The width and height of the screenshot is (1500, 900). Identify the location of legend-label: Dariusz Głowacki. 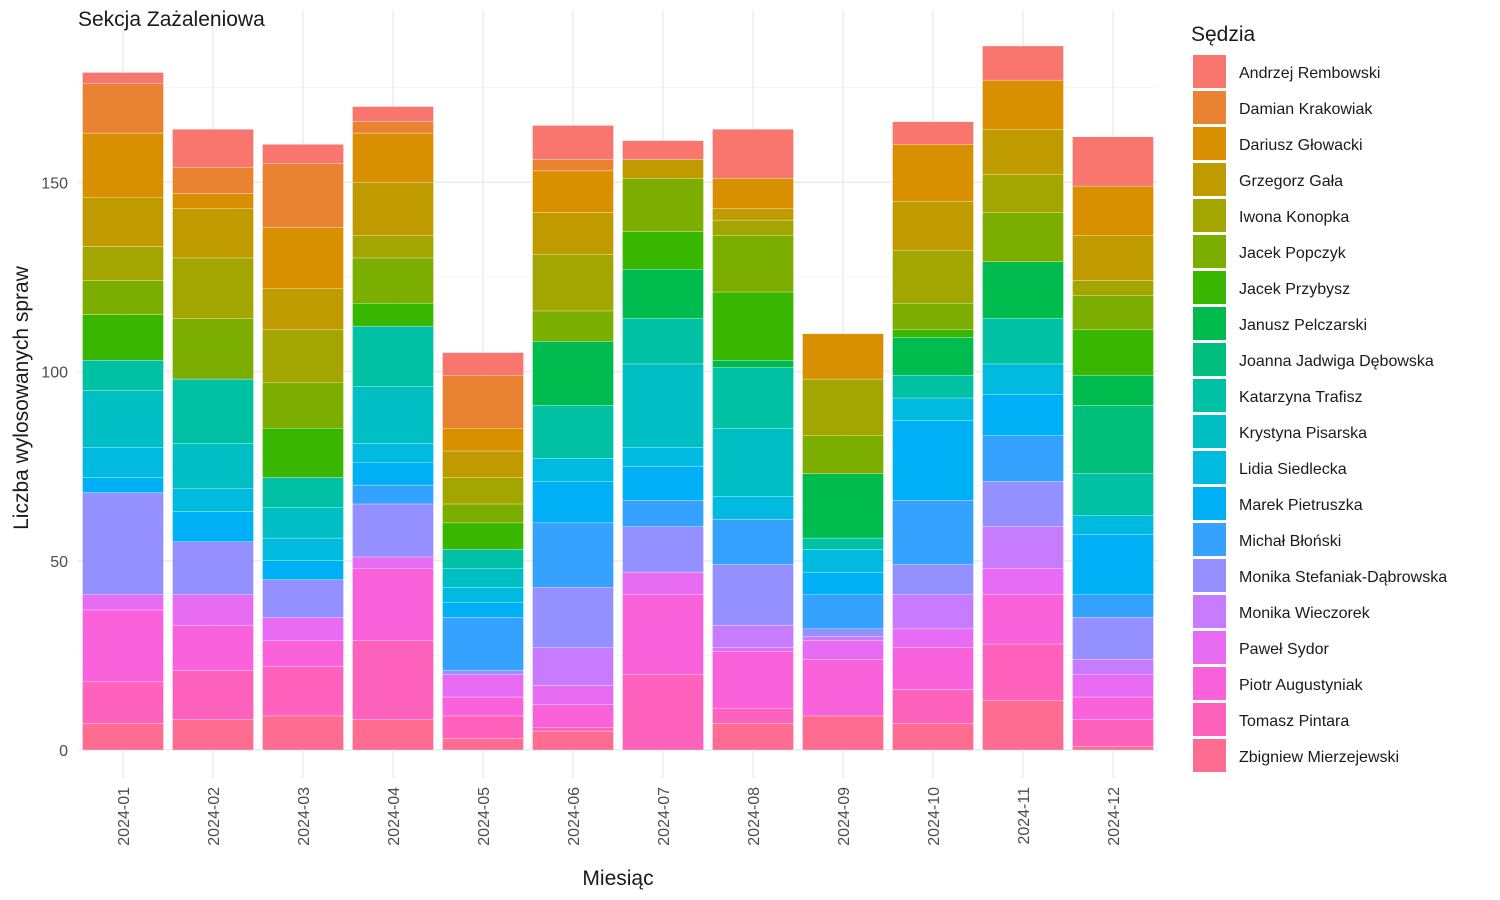
(1301, 145).